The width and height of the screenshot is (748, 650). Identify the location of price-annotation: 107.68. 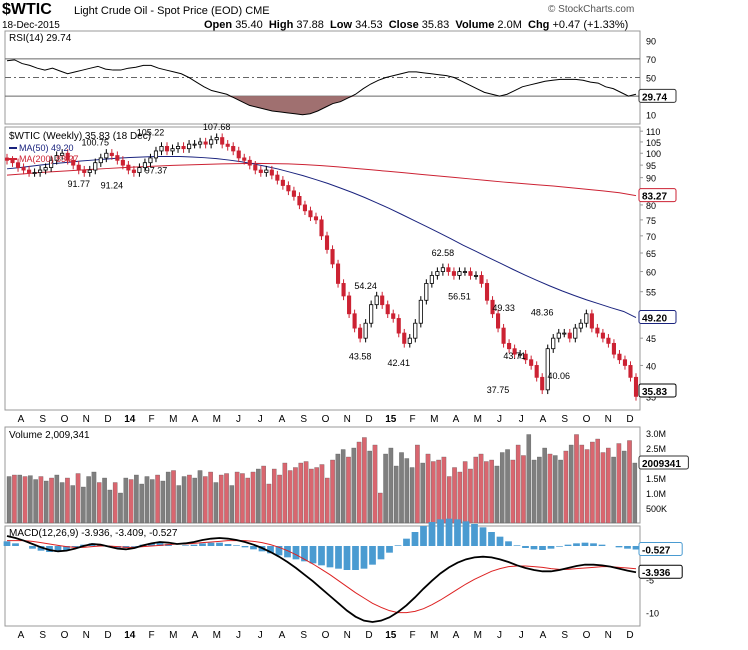
(217, 127).